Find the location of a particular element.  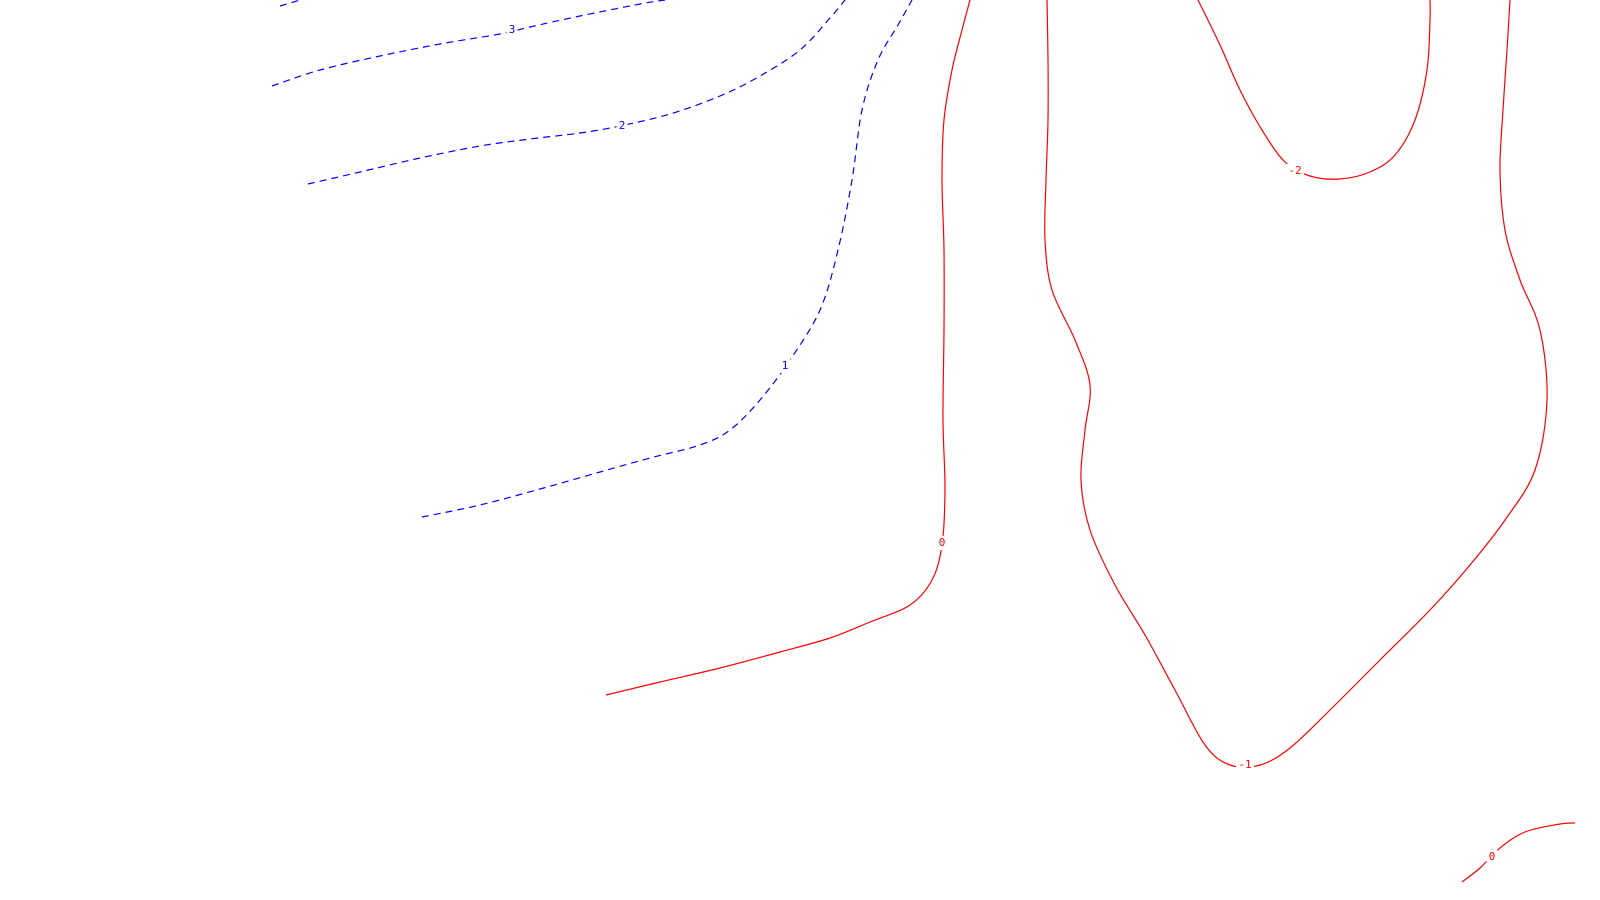

contour-label-0-main: 0 is located at coordinates (942, 542).